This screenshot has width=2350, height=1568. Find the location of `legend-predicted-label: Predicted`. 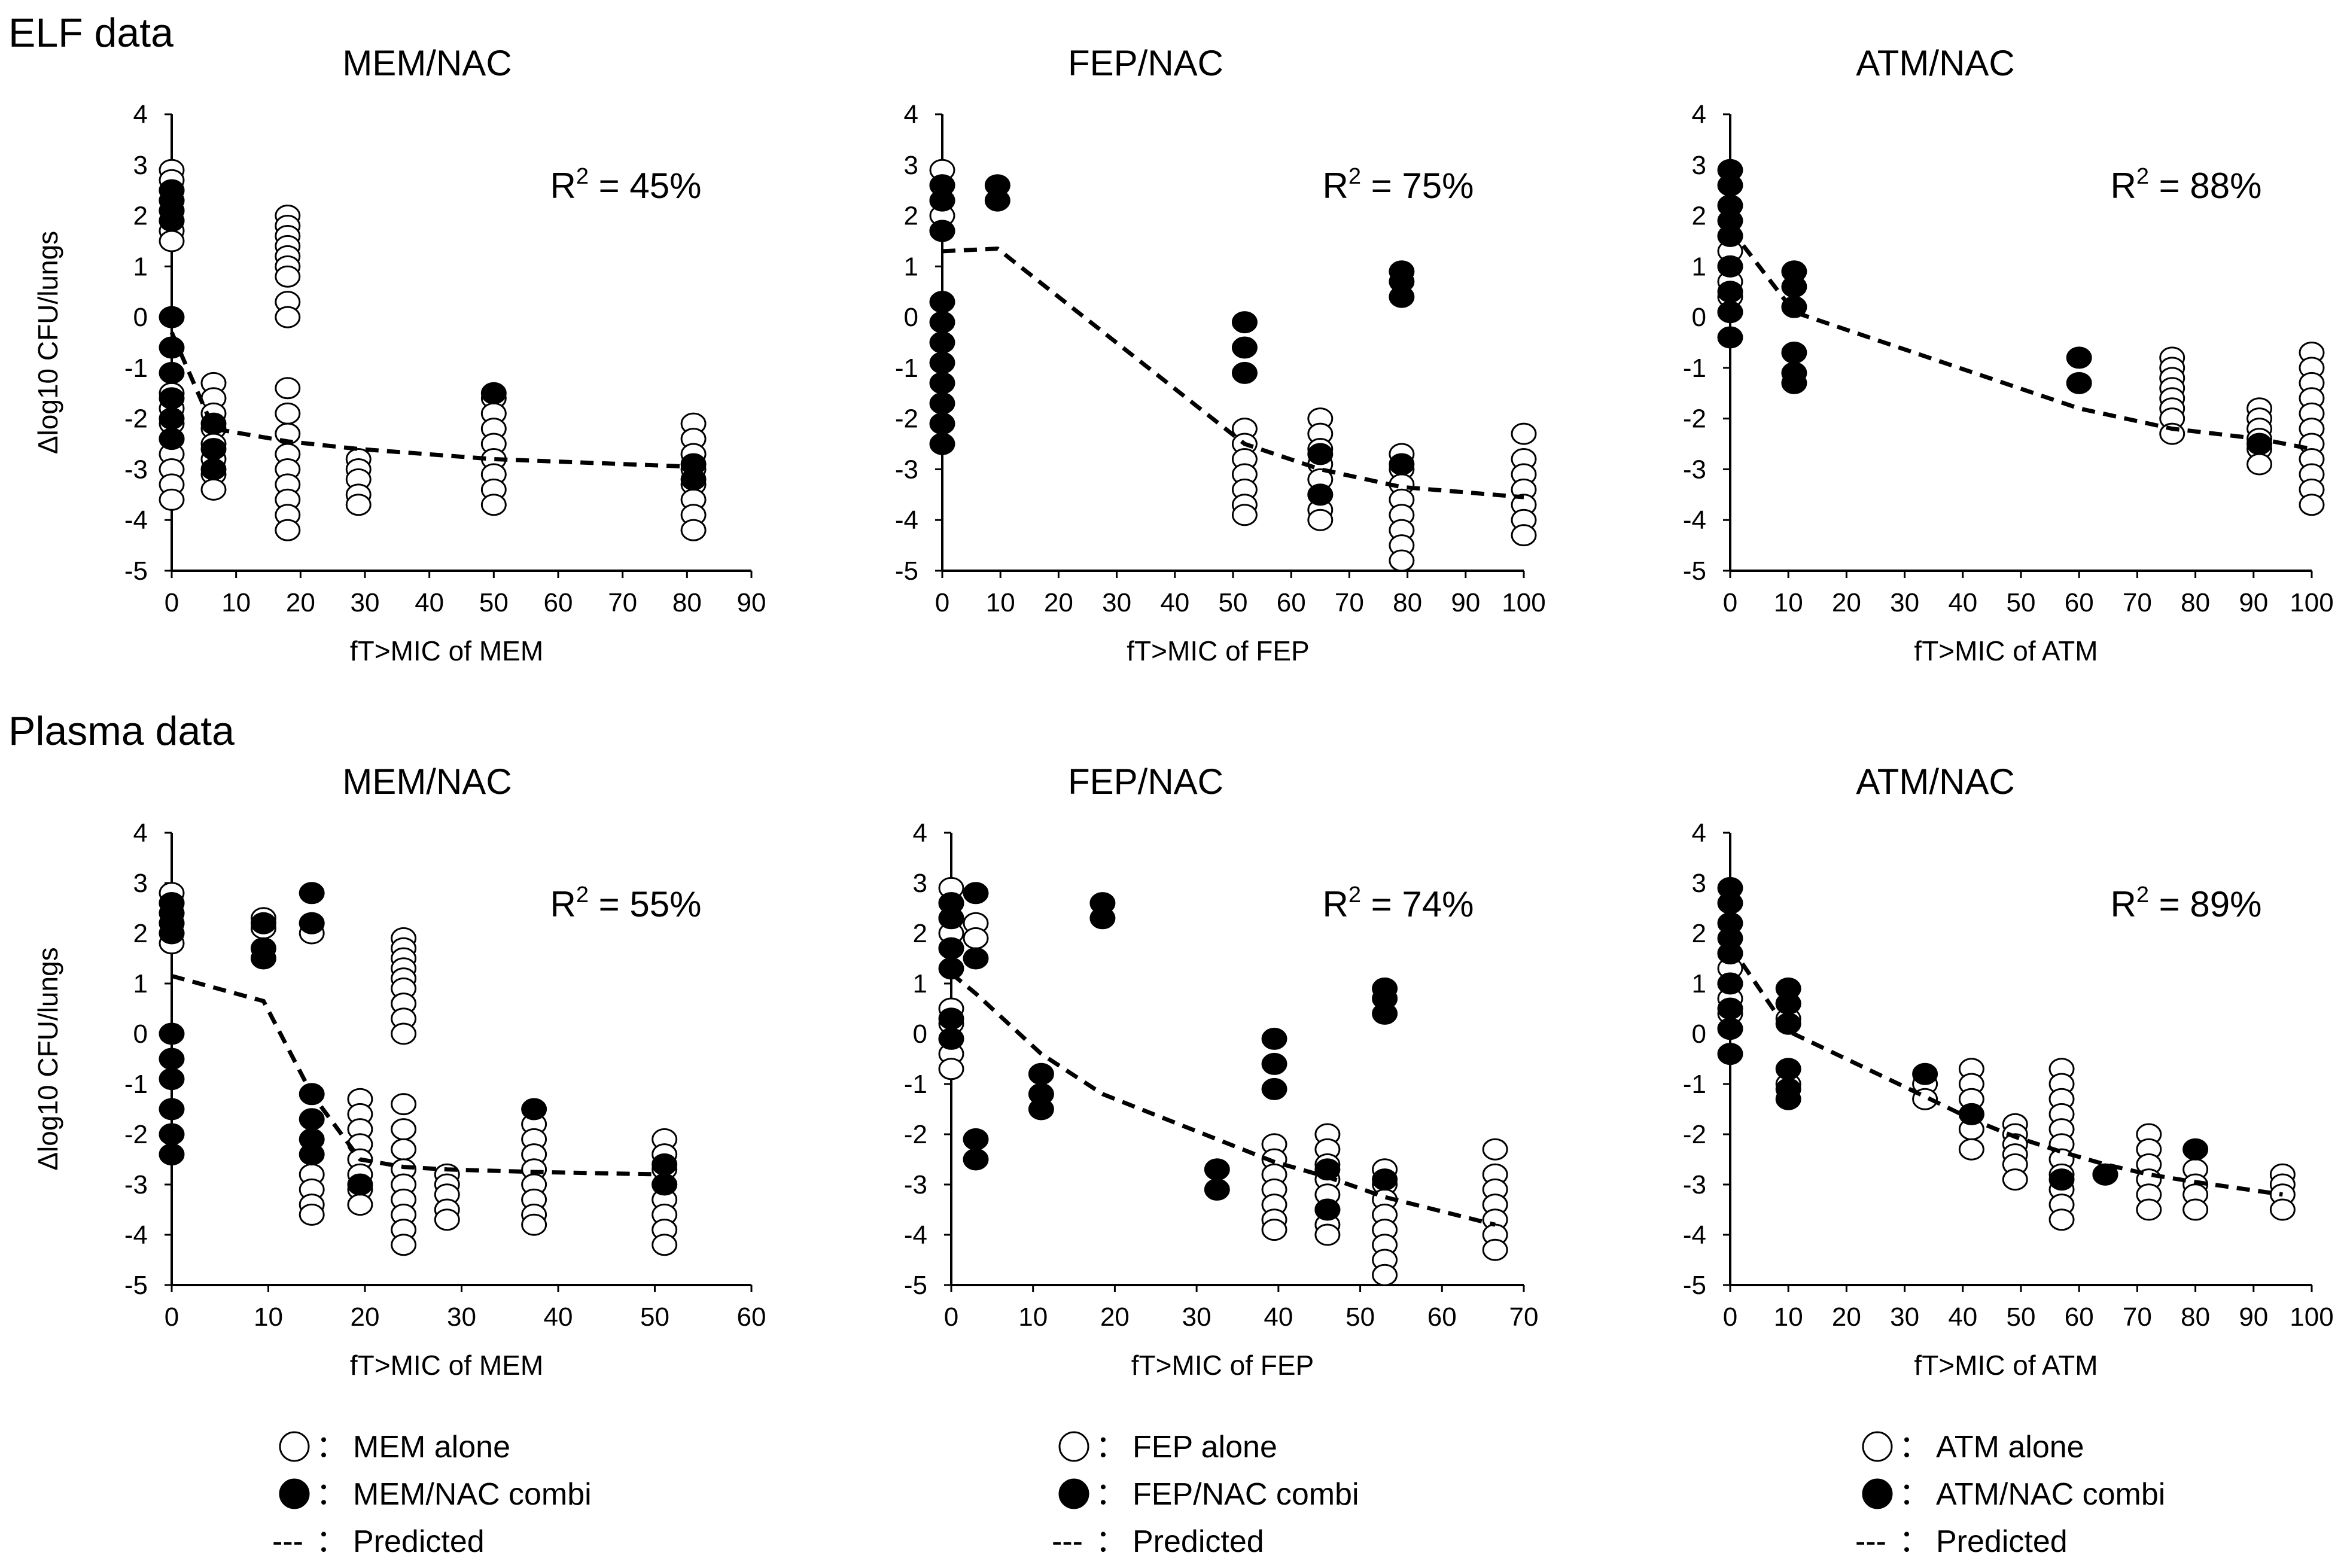

legend-predicted-label: Predicted is located at coordinates (2002, 1541).